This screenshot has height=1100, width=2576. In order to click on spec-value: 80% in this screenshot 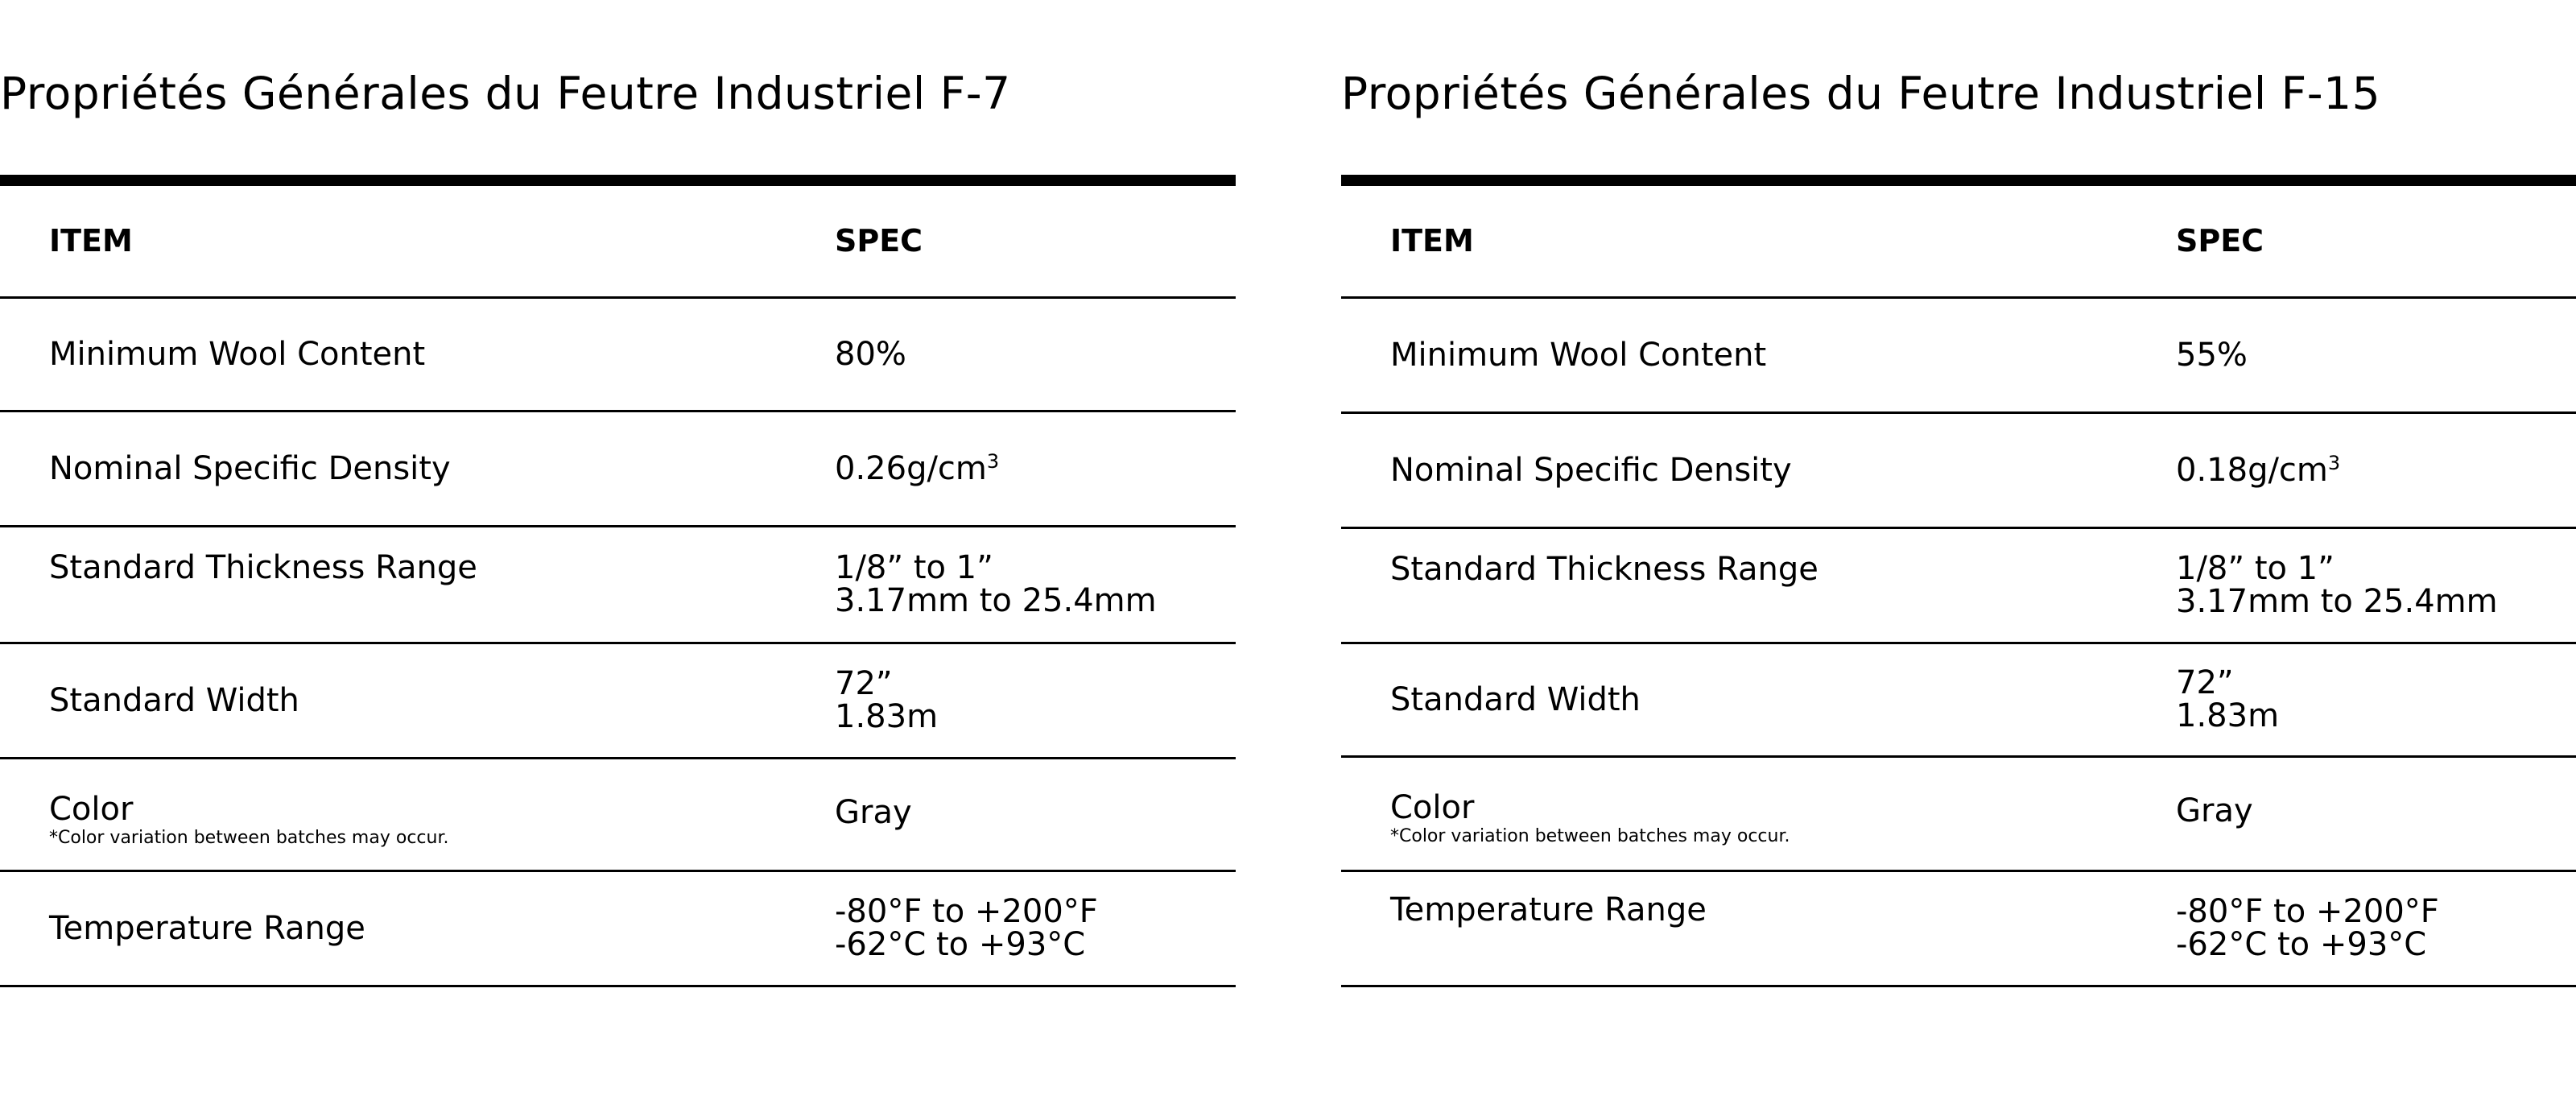, I will do `click(870, 354)`.